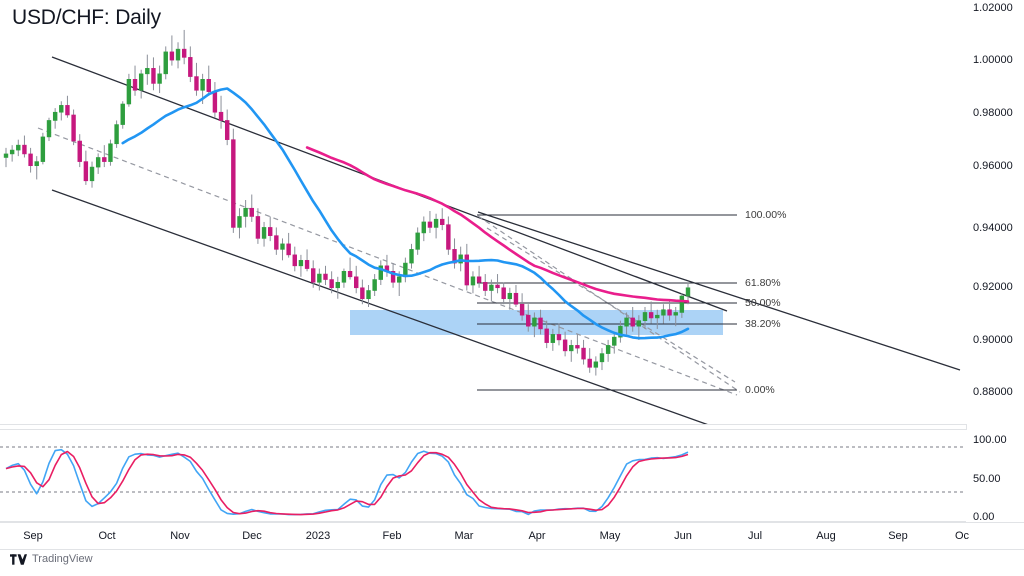 The height and width of the screenshot is (576, 1024). Describe the element at coordinates (995, 476) in the screenshot. I see `oscillator-axis: 100.00 50.00 0.00` at that location.